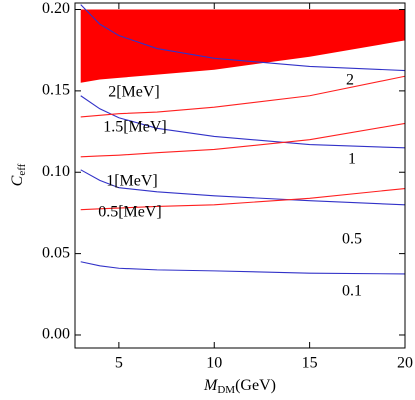  I want to click on annotation: 1.5[MeV], so click(135, 127).